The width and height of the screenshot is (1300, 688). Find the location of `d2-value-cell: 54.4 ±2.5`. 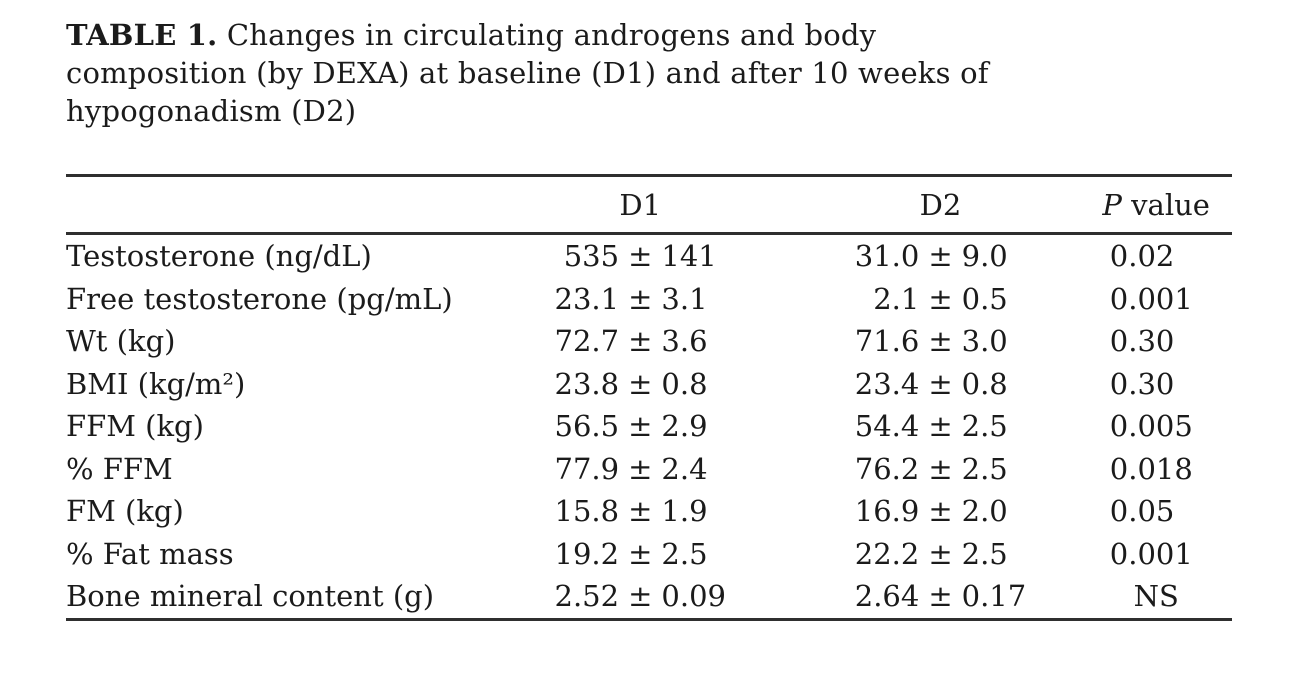

d2-value-cell: 54.4 ±2.5 is located at coordinates (931, 426).